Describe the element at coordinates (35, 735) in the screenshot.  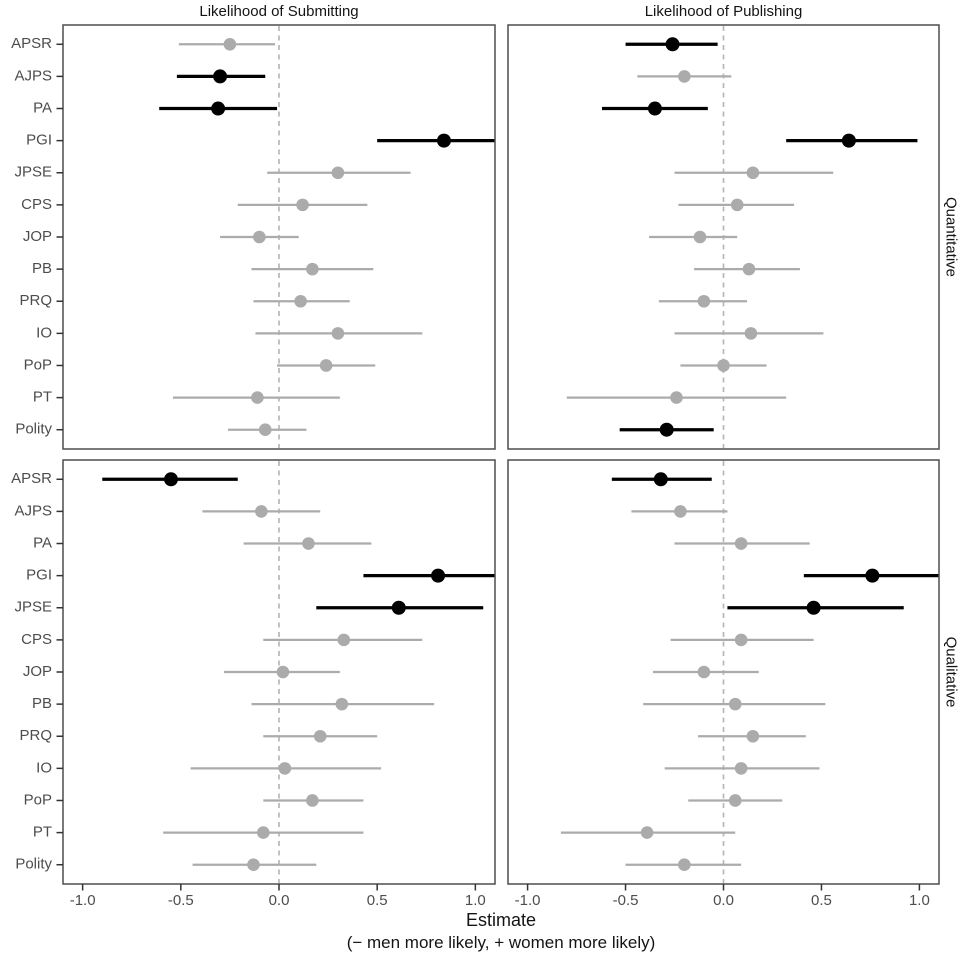
I see `y-tick-label-prq: PRQ` at that location.